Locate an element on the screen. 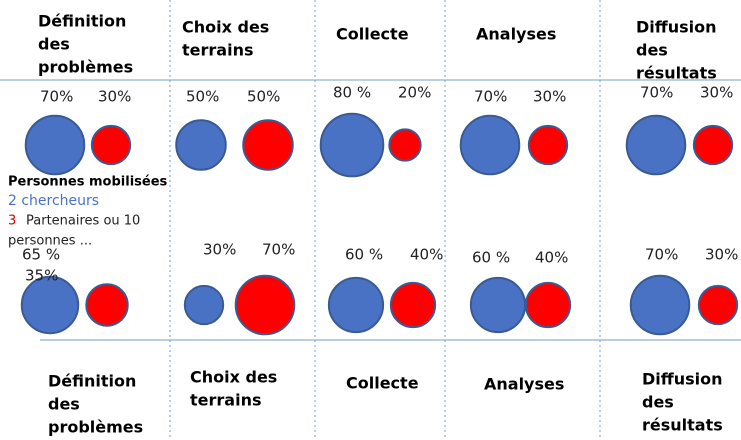  legend-researchers: 2 chercheurs is located at coordinates (53, 201).